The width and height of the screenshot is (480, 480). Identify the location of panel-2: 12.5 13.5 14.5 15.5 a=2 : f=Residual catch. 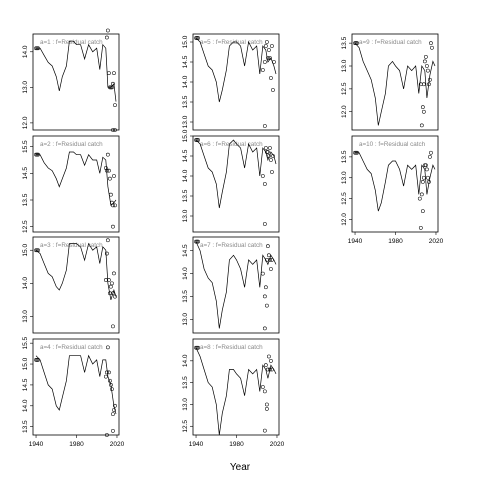
(71, 184).